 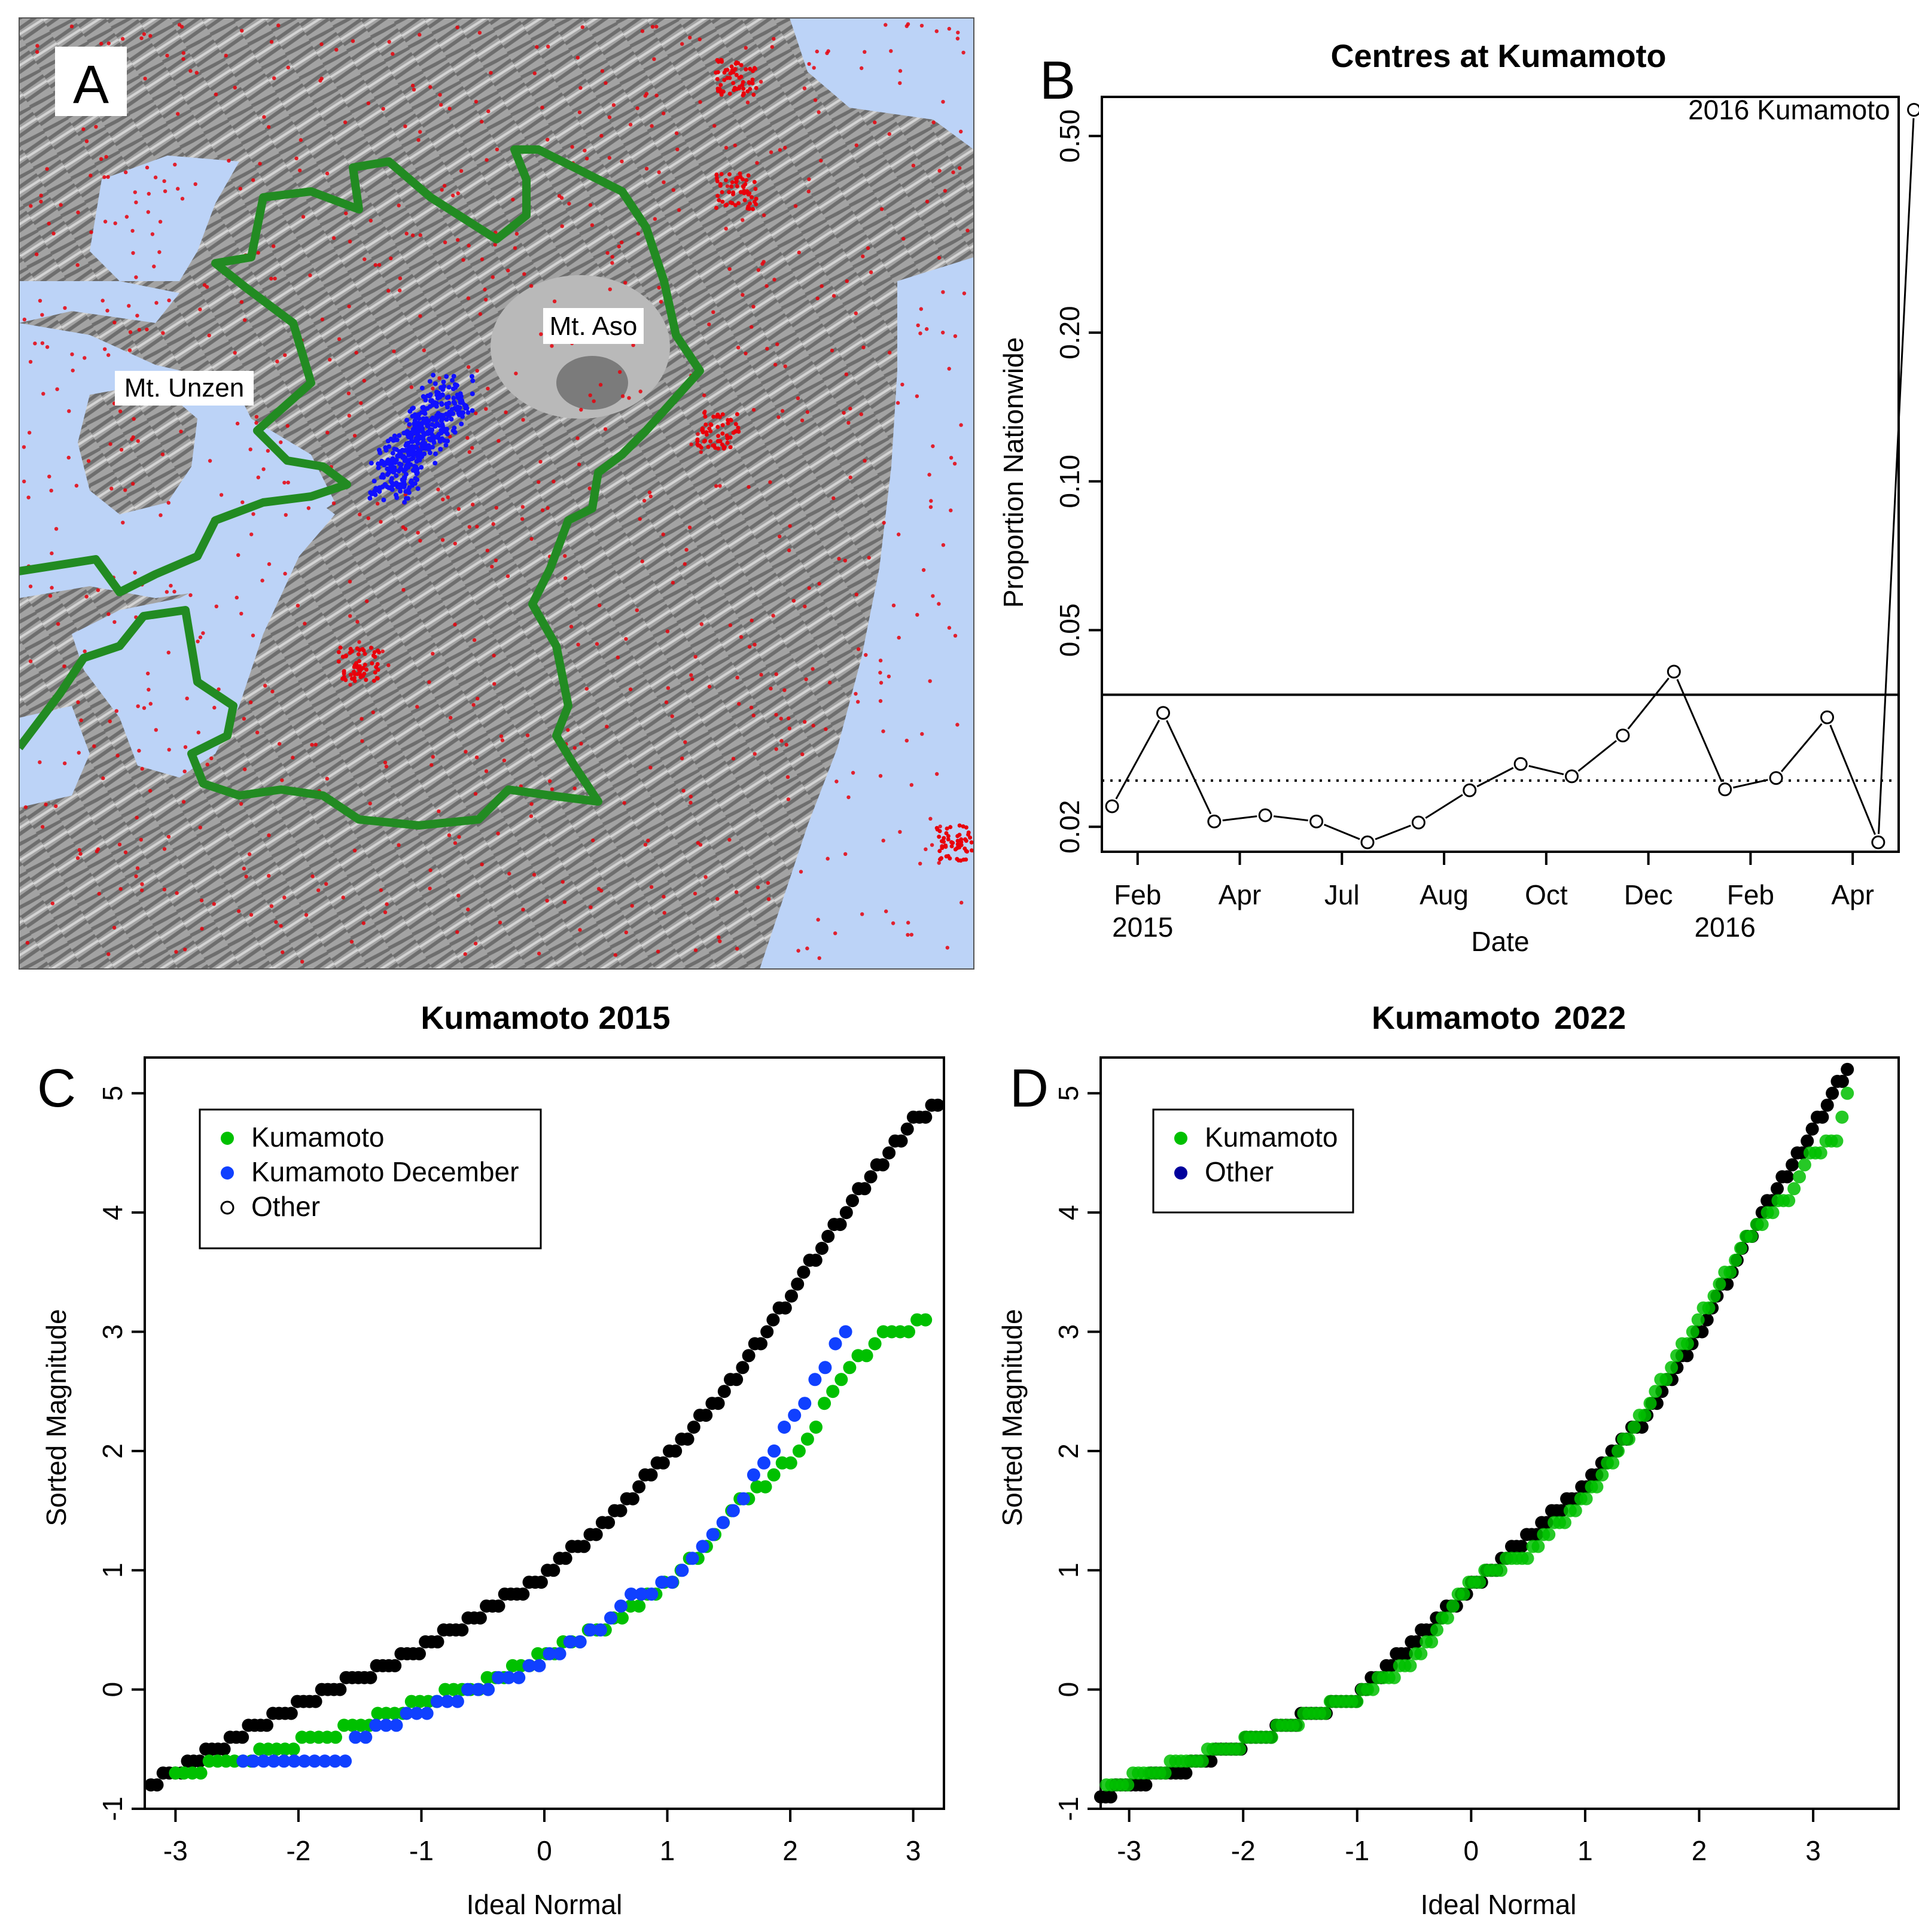 I want to click on year-label: 2015, so click(x=1142, y=927).